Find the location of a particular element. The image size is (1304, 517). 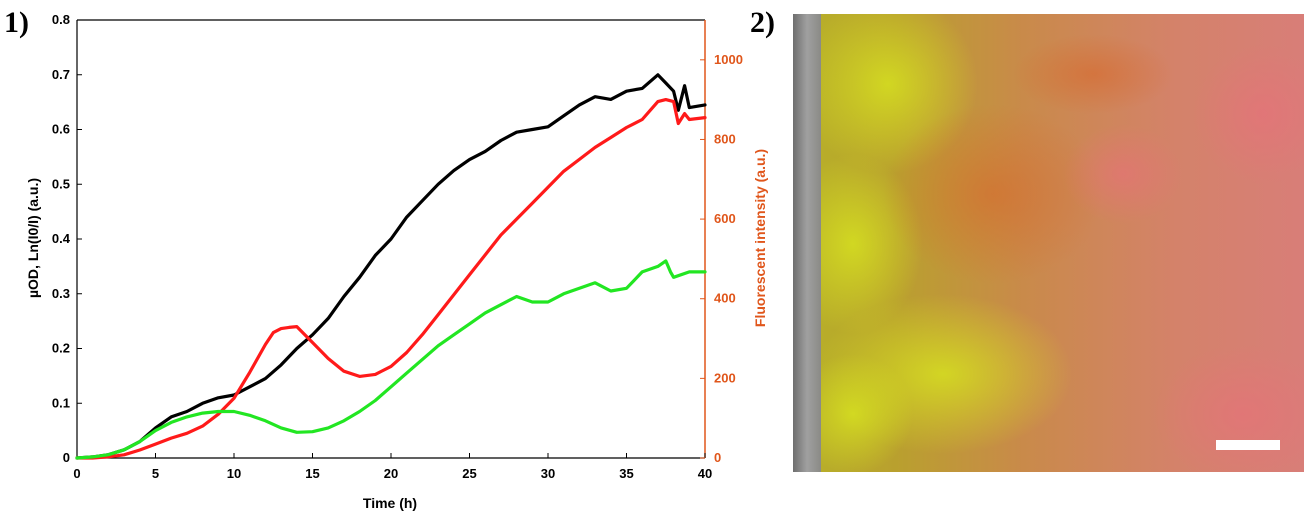

y2-axis-ticks: 0 200 400 600 800 1000 is located at coordinates (721, 258).